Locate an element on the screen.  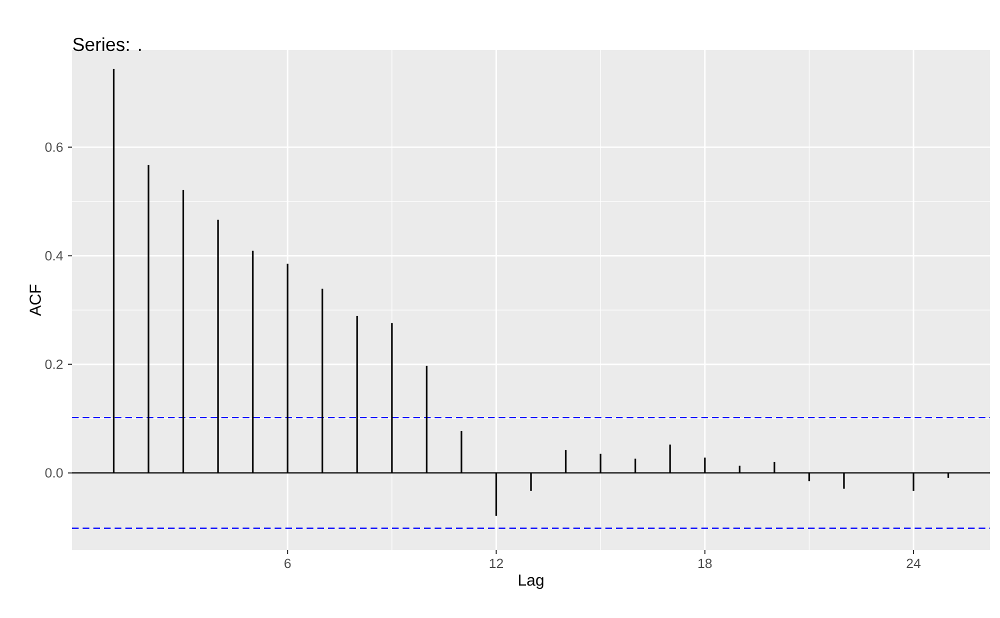
y-tick-label: 0.2 is located at coordinates (54, 365).